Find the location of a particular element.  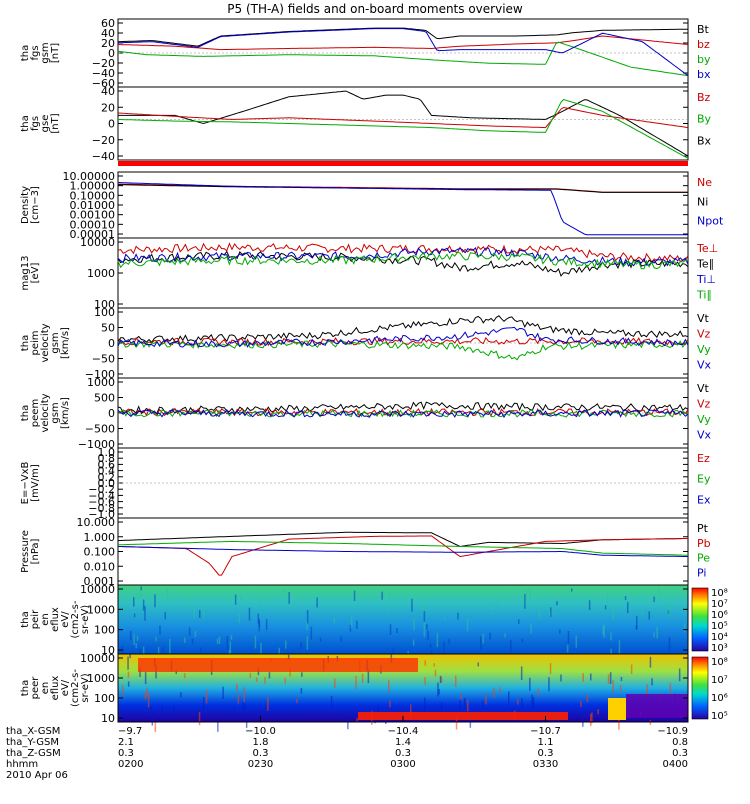

y-axis-label: thafgsgse[nT] is located at coordinates (40, 123).